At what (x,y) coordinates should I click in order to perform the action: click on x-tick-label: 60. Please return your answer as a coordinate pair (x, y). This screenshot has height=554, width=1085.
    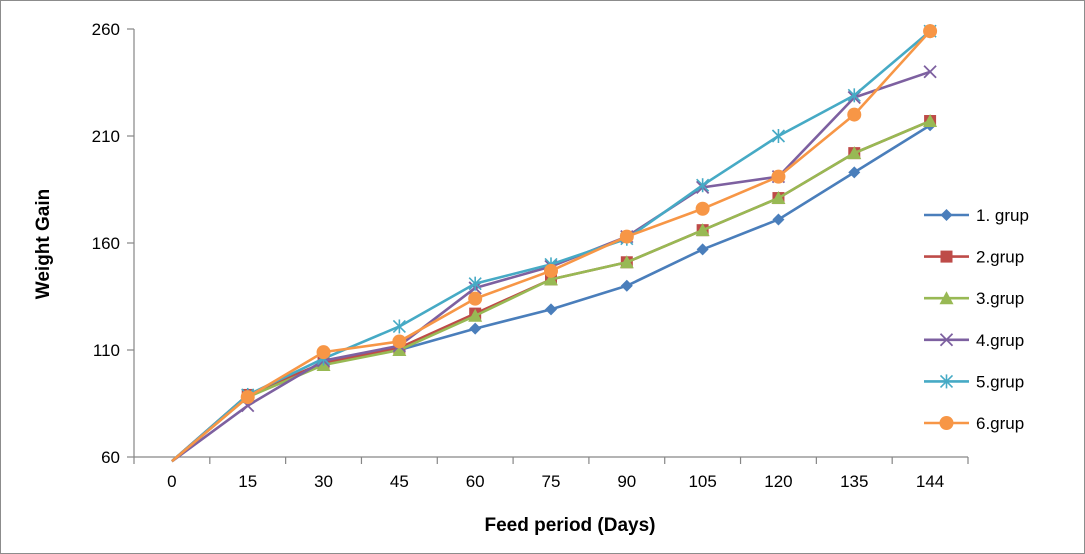
    Looking at the image, I should click on (475, 481).